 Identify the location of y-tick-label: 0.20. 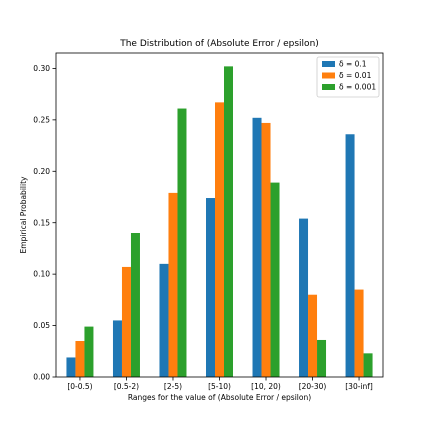
(41, 171).